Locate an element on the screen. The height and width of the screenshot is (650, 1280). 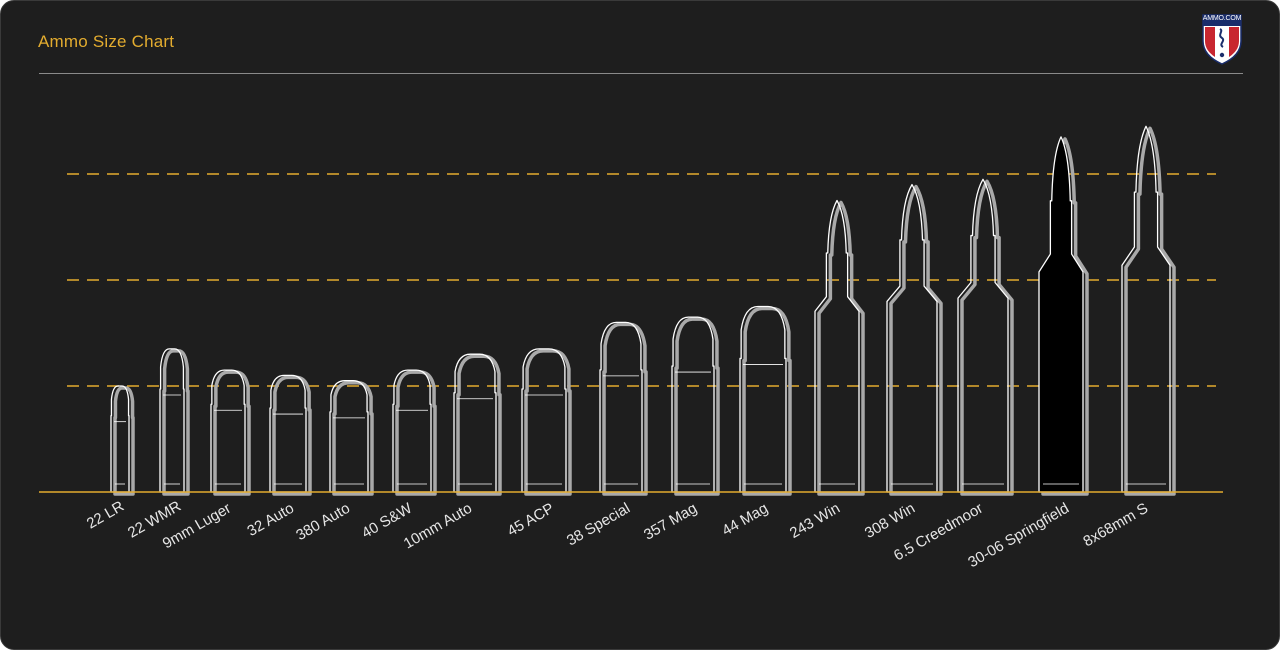
chart-title: Ammo Size Chart is located at coordinates (106, 41).